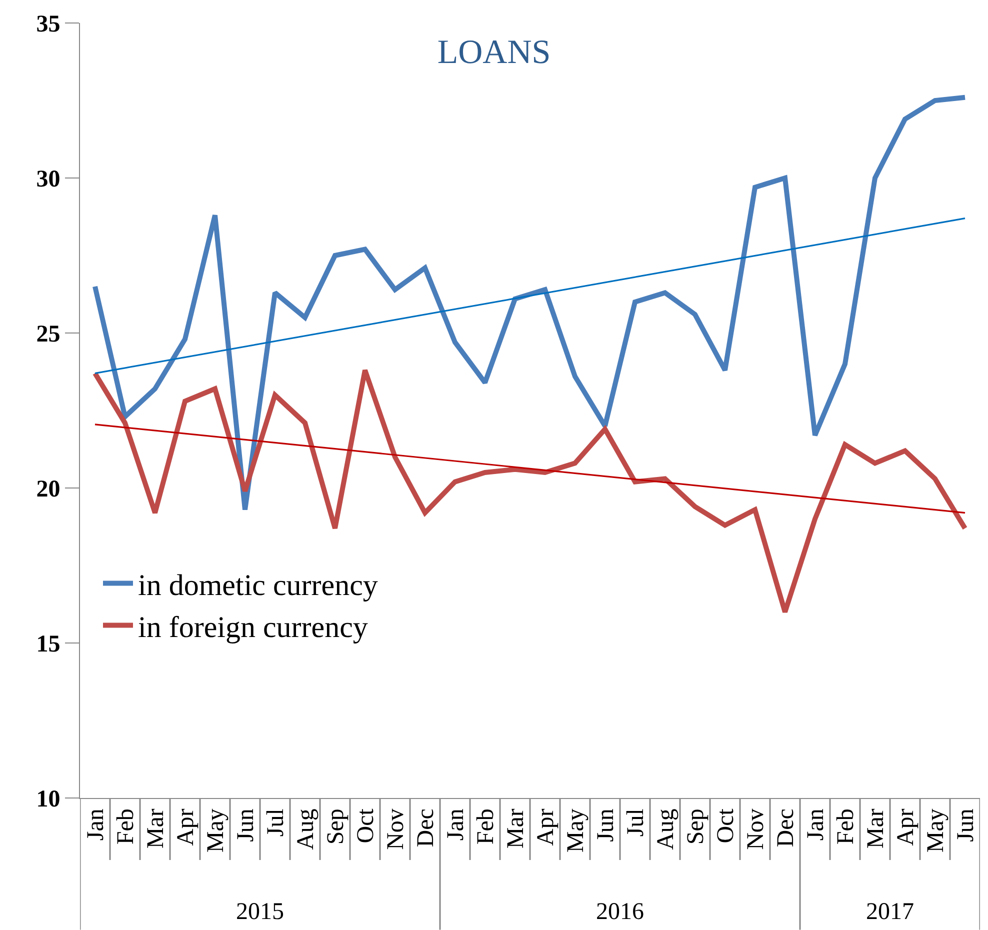 This screenshot has width=988, height=930. Describe the element at coordinates (890, 912) in the screenshot. I see `text: 2017` at that location.